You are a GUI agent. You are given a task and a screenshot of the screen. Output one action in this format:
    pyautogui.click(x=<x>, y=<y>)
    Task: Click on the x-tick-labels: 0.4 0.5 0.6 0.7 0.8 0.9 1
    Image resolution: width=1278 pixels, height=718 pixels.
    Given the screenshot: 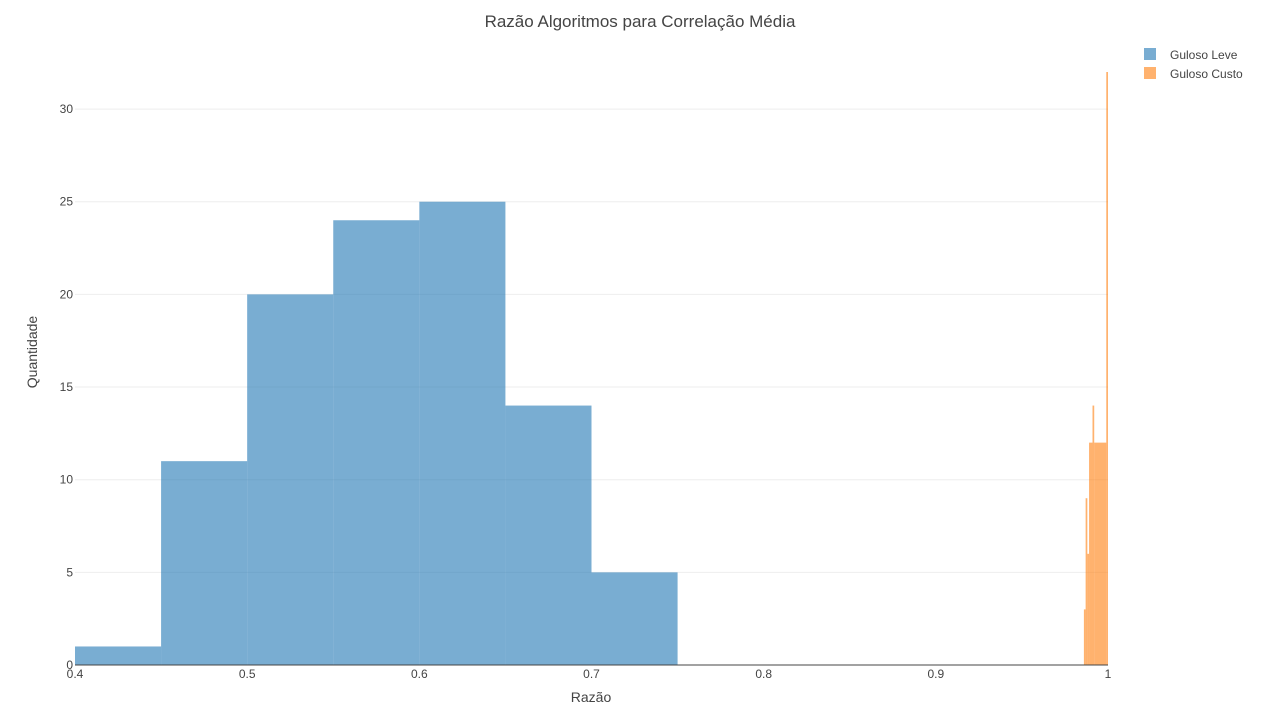 What is the action you would take?
    pyautogui.click(x=589, y=674)
    